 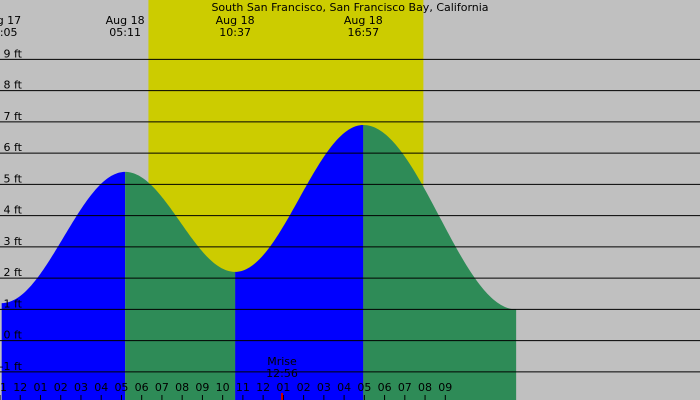 I want to click on extreme-time-label: 23:05, so click(x=9, y=32).